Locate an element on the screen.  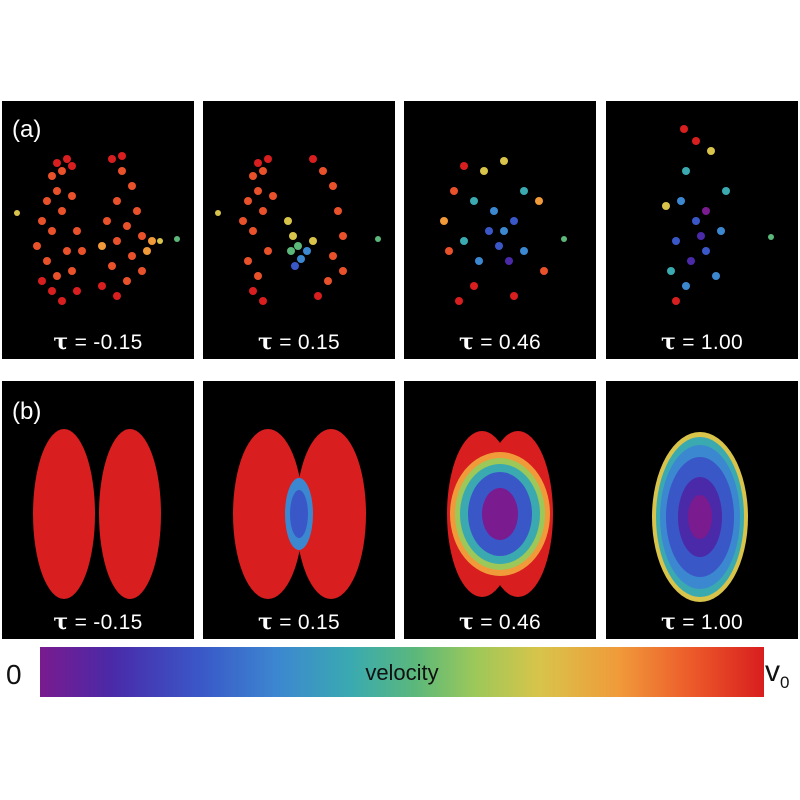
panel-a-4: τ = 1.00 is located at coordinates (702, 230).